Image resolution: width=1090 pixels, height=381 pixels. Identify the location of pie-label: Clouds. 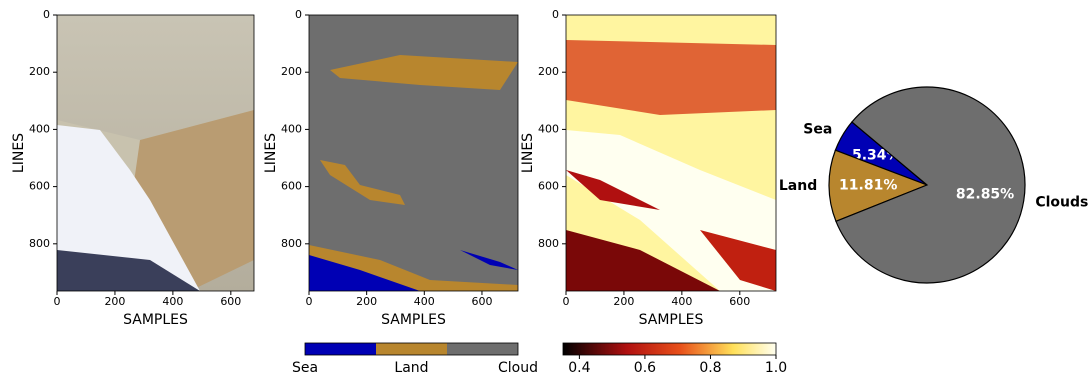
(1061, 202).